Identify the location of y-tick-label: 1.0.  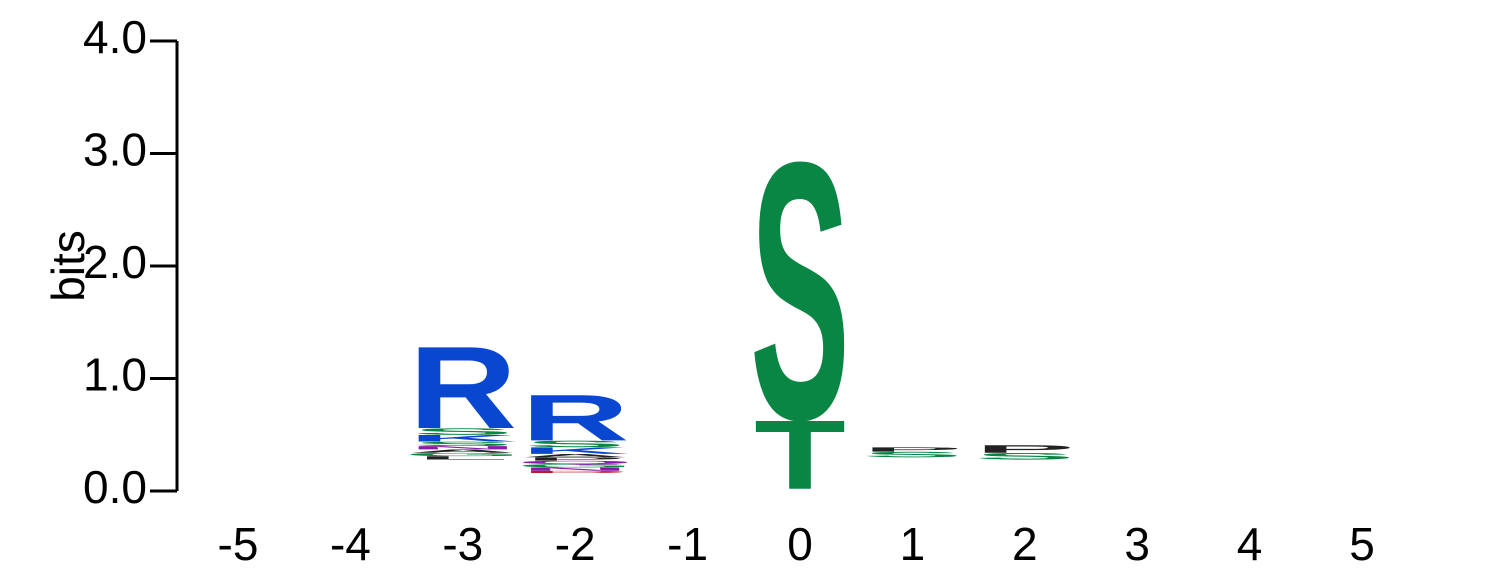
(115, 375).